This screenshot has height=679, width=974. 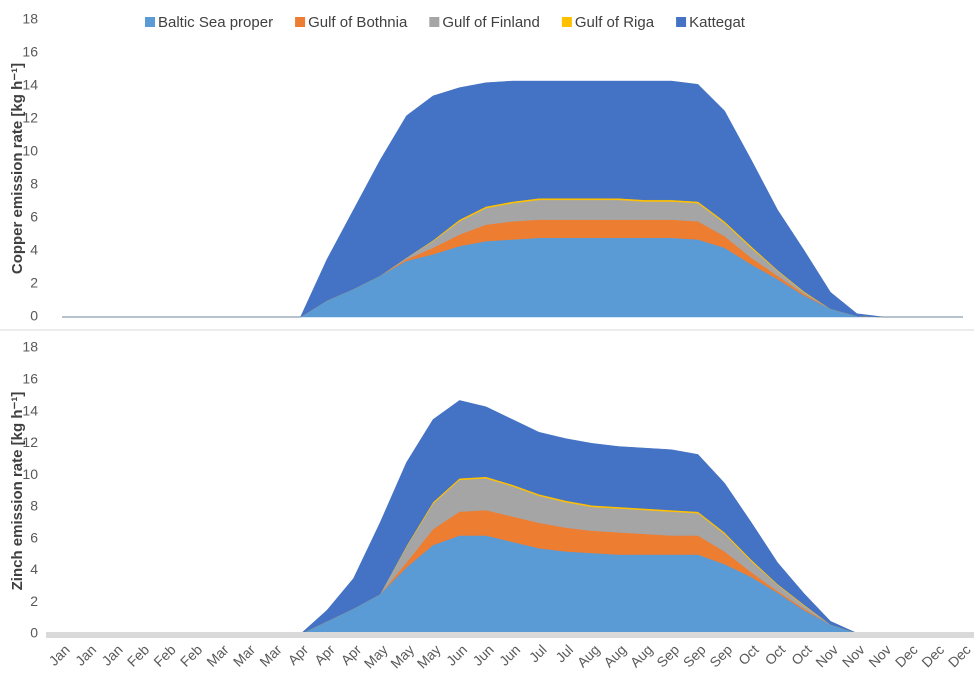 I want to click on legend-label: Gulf of Bothnia, so click(x=358, y=22).